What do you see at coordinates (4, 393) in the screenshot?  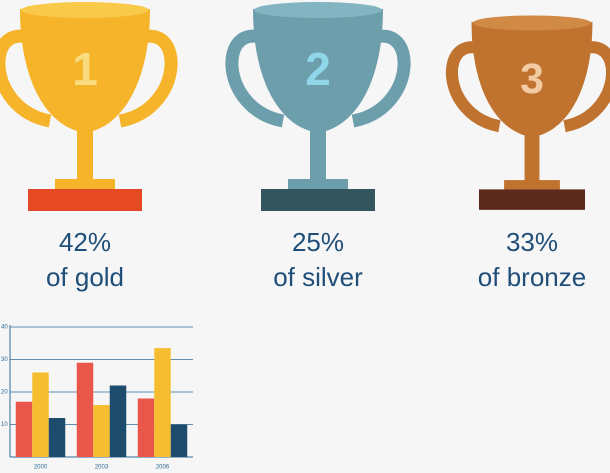 I see `y-tick-label: 20` at bounding box center [4, 393].